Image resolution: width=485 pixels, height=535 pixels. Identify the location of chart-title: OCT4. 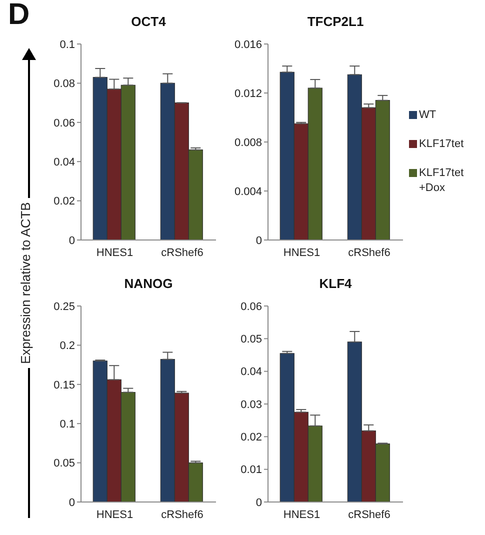
(148, 21).